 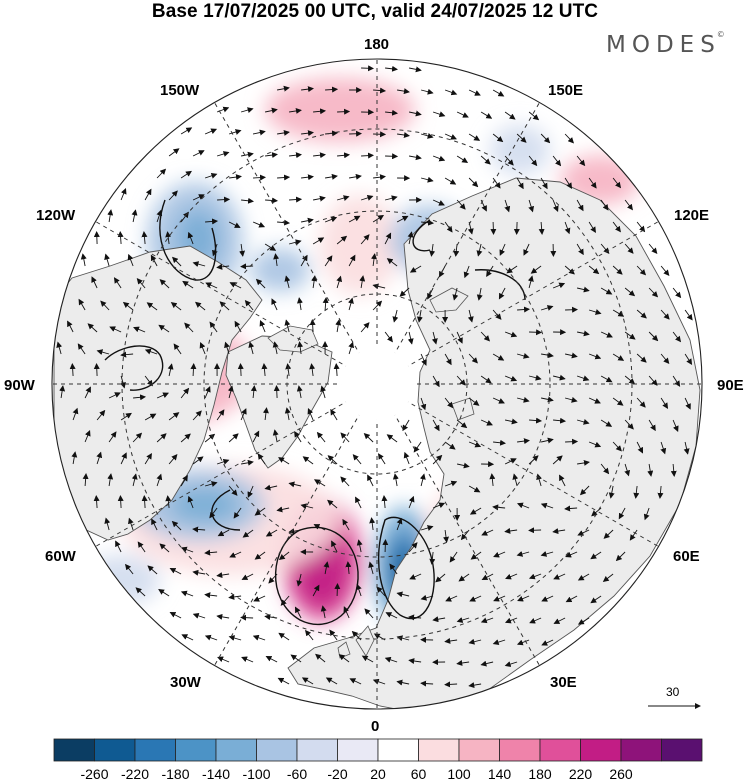 I want to click on lon-label-180: 180, so click(x=377, y=44).